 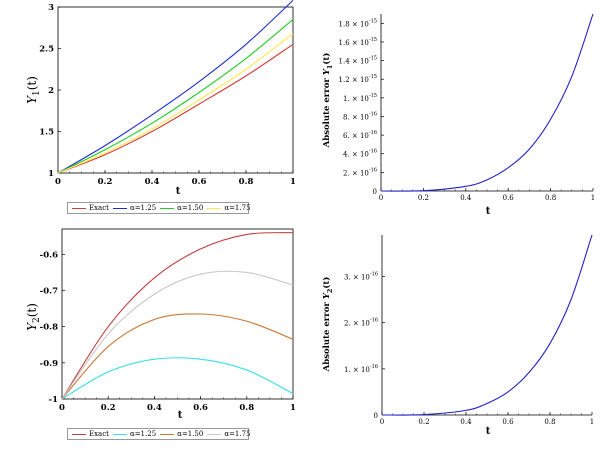 I want to click on y-tick-label: -0.8, so click(x=49, y=328).